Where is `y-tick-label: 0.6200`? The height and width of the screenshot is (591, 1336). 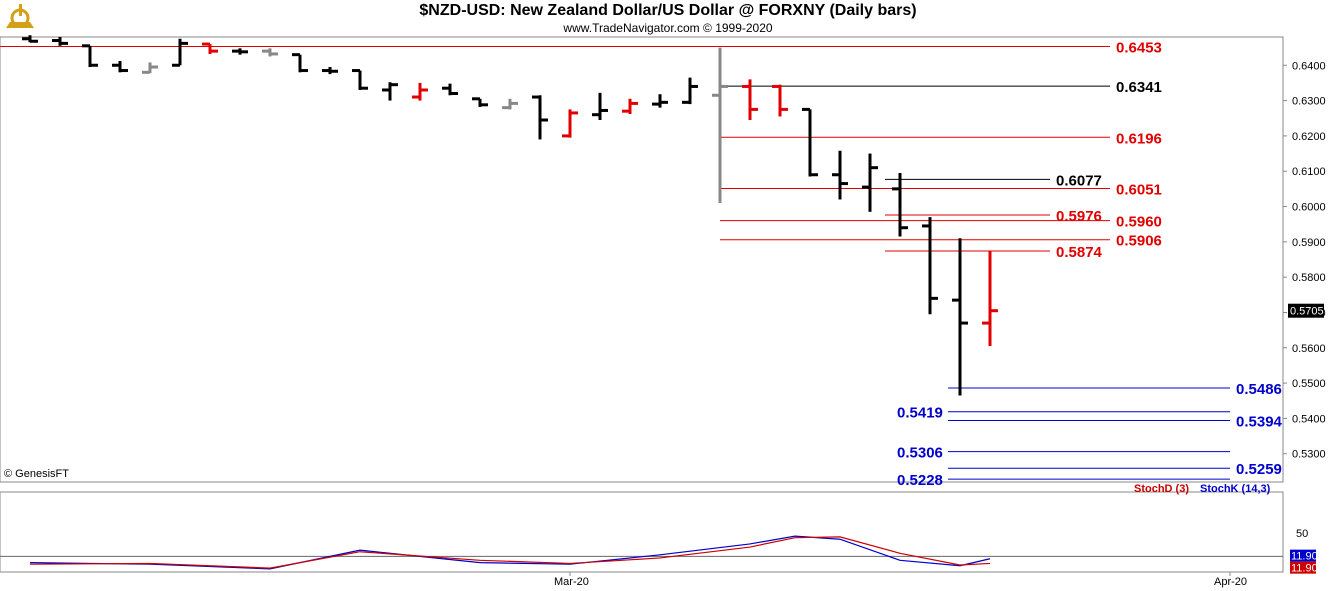 y-tick-label: 0.6200 is located at coordinates (1309, 137).